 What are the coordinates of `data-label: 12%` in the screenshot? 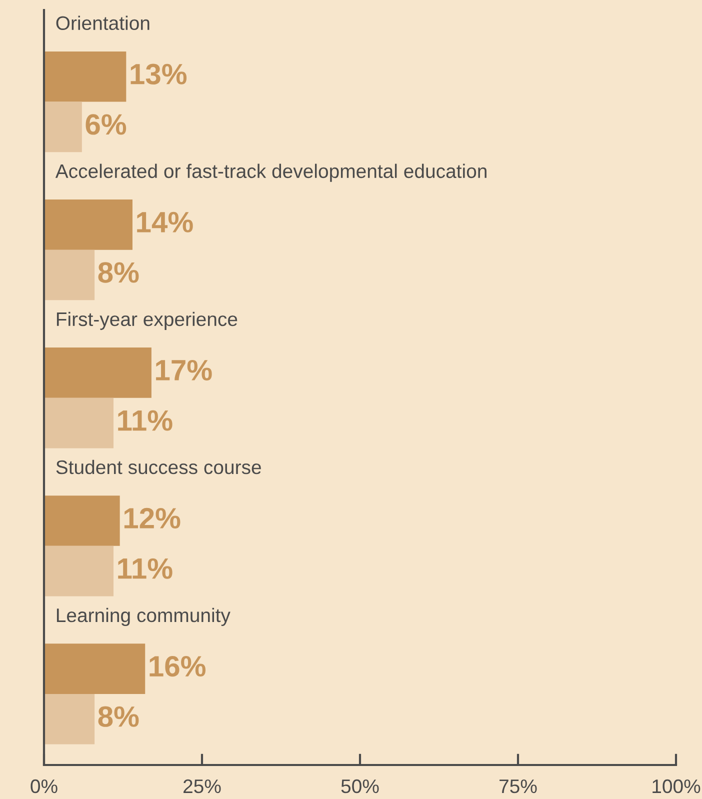 It's located at (152, 518).